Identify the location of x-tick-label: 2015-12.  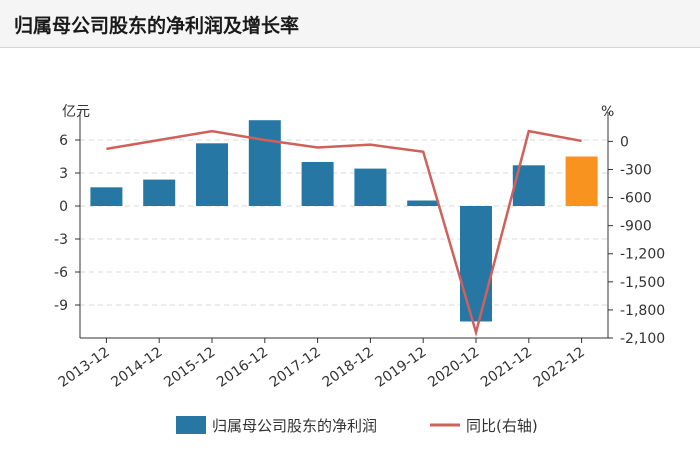
(189, 367).